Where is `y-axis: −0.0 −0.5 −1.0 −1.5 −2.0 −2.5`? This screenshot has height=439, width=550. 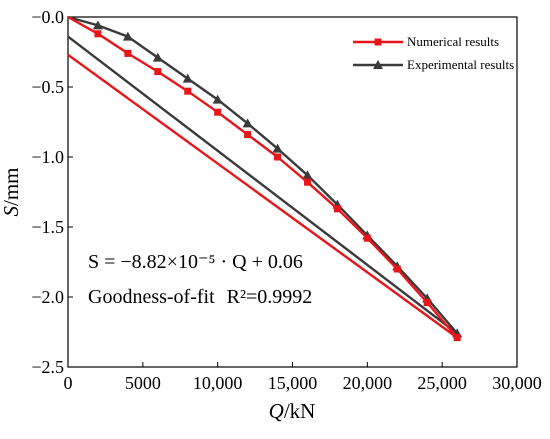 y-axis: −0.0 −0.5 −1.0 −1.5 −2.0 −2.5 is located at coordinates (52, 192).